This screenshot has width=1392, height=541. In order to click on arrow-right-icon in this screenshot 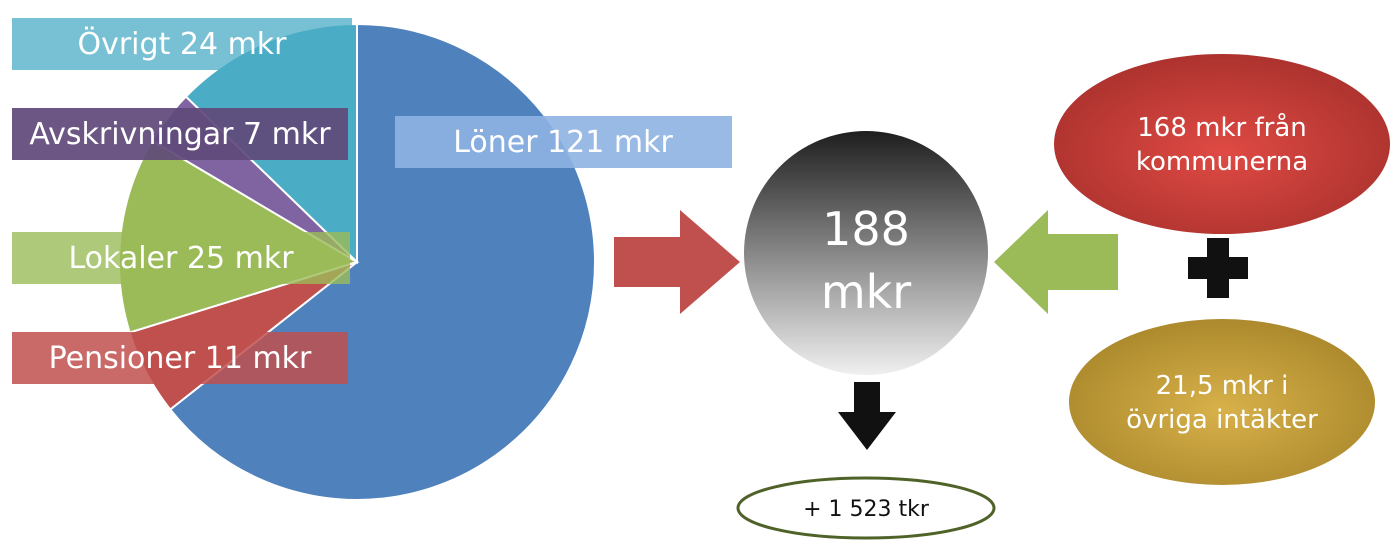, I will do `click(677, 262)`.